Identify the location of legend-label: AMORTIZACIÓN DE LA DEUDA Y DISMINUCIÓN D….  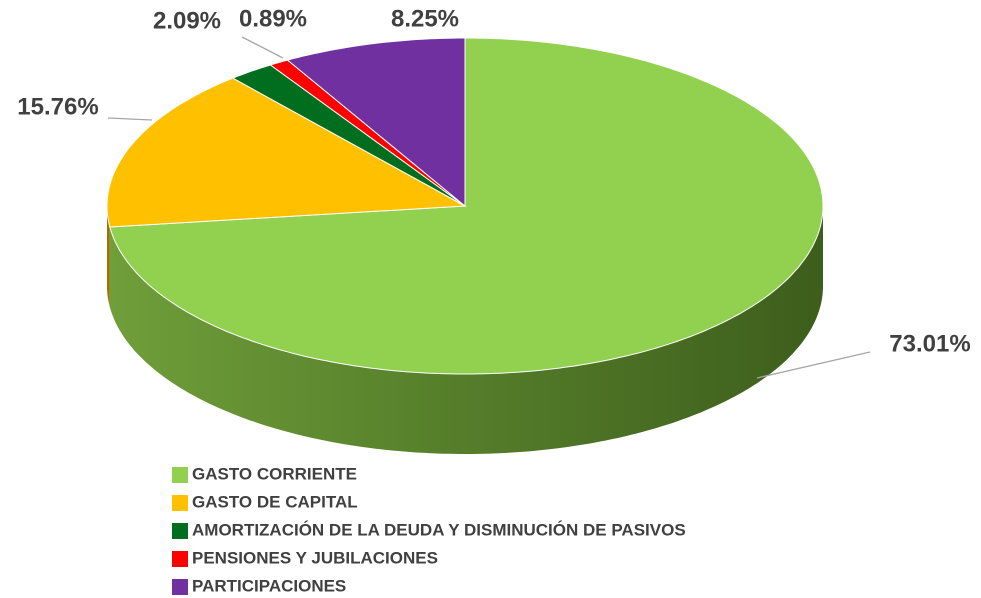
(439, 529).